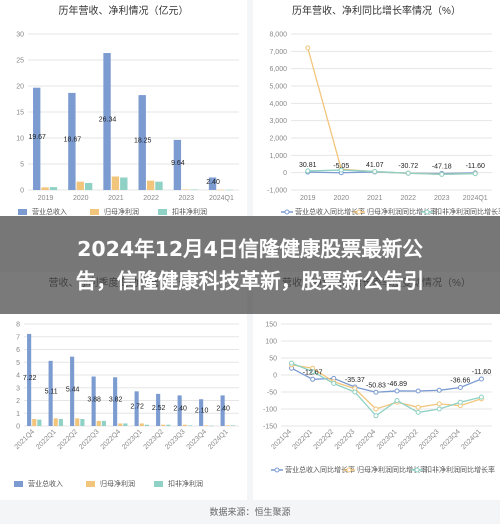 The image size is (500, 524). Describe the element at coordinates (25, 439) in the screenshot. I see `x-tick-label: 2021Q4` at that location.